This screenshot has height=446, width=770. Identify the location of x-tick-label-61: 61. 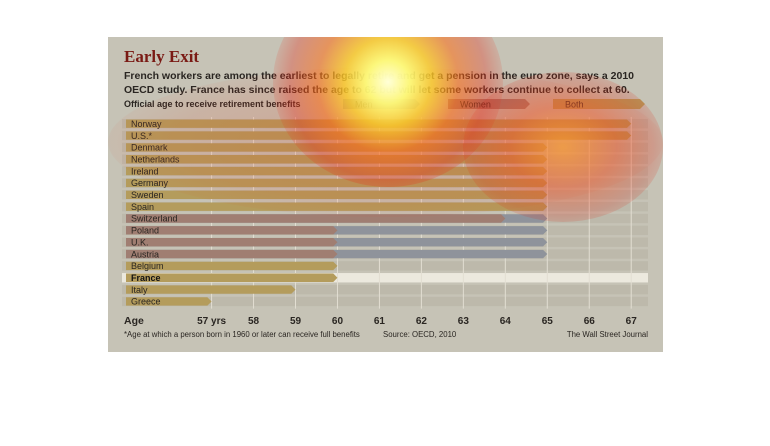
(380, 321).